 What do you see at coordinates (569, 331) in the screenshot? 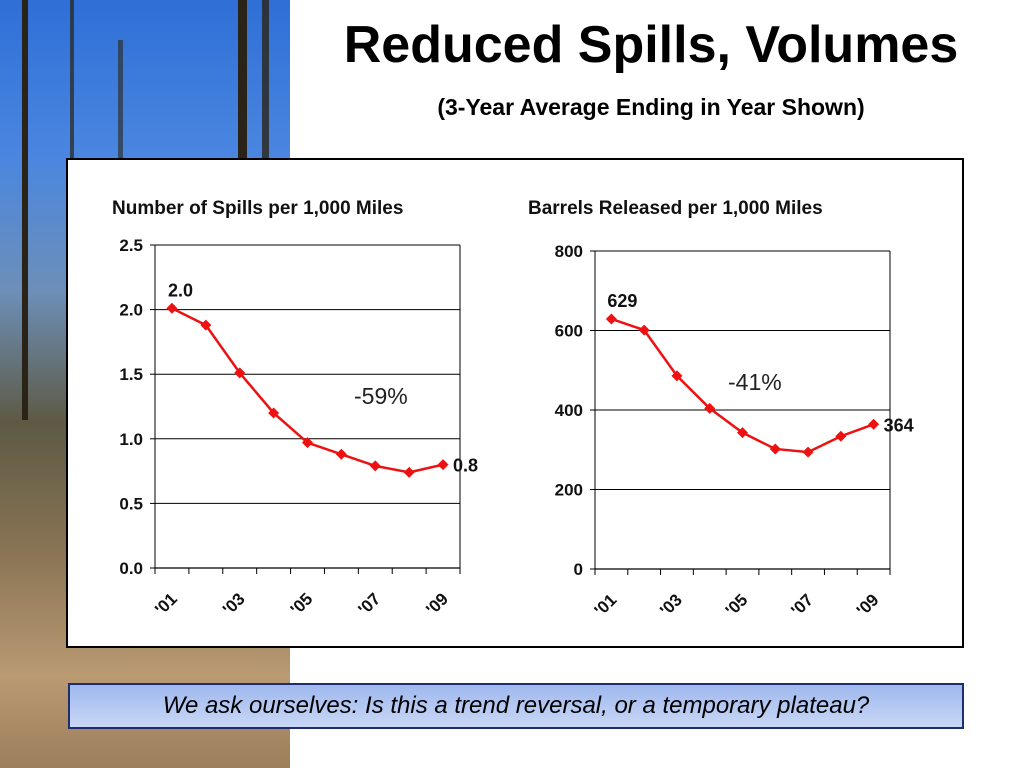
I see `chart2-ytick-label: 600` at bounding box center [569, 331].